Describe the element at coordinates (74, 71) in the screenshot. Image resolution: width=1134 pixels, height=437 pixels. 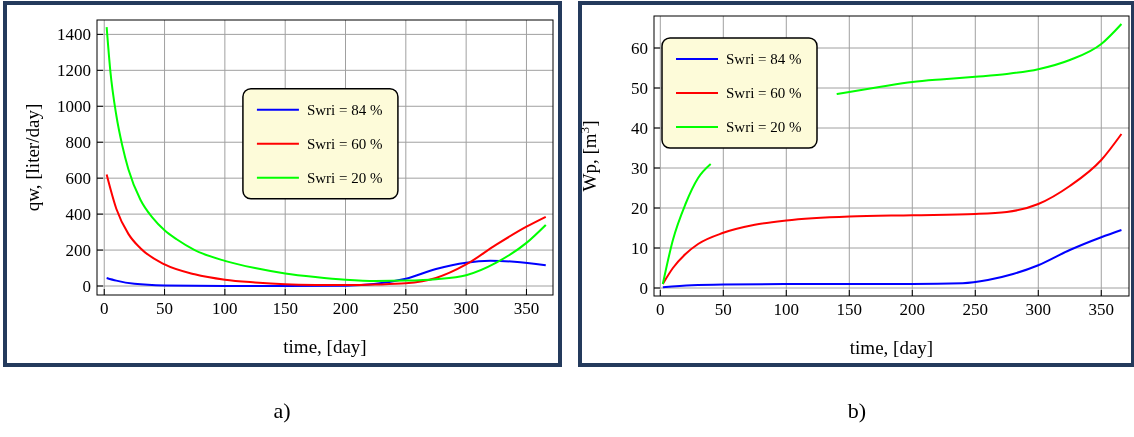
I see `y-tick-label: 1200` at that location.